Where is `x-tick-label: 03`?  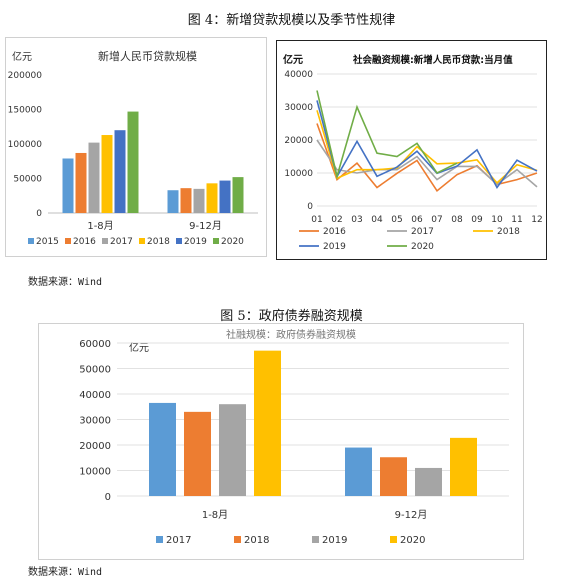 x-tick-label: 03 is located at coordinates (356, 220).